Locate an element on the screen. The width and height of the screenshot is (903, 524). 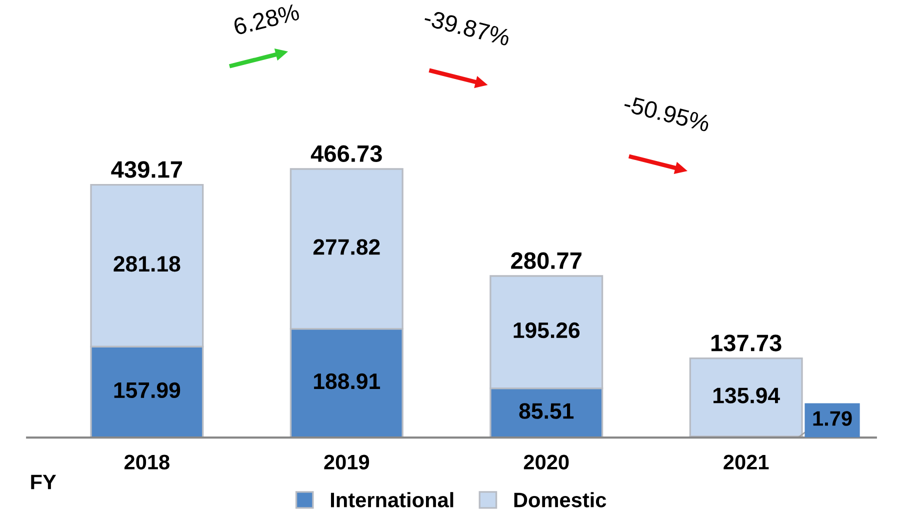
data-label: 1.79 is located at coordinates (832, 418).